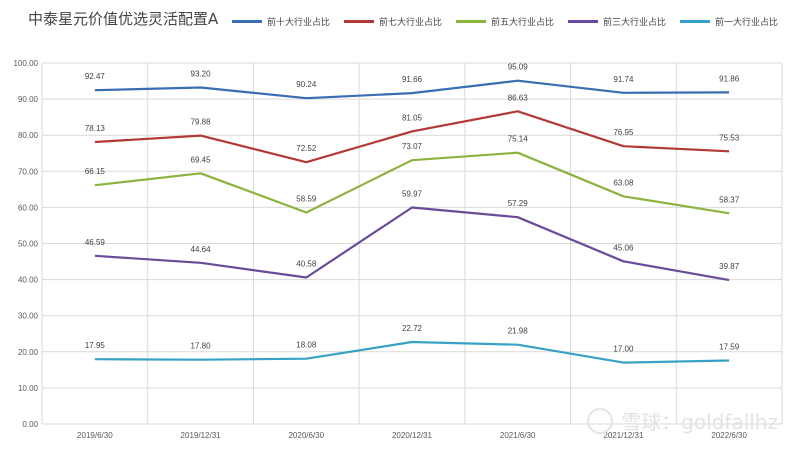  I want to click on data-label: 76.95, so click(623, 132).